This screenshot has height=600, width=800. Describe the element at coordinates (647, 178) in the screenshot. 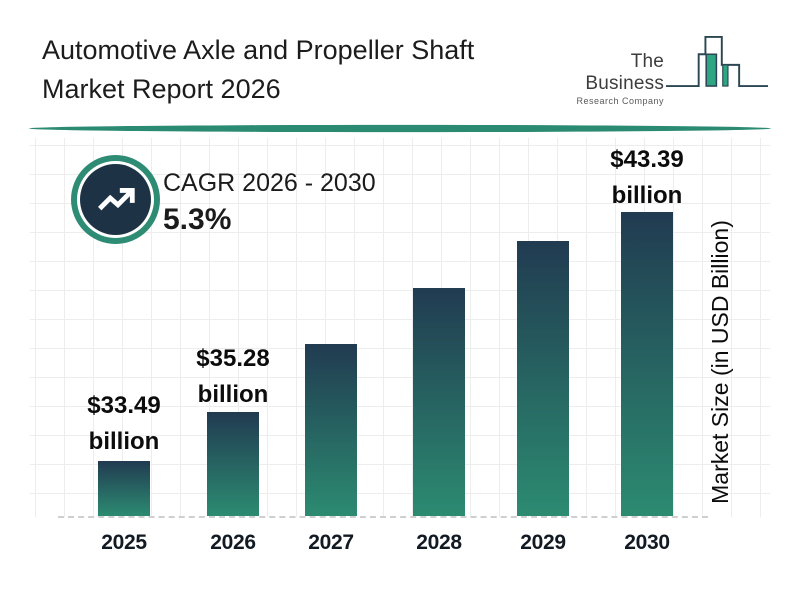

I see `value-label-2030: $43.39 billion` at that location.